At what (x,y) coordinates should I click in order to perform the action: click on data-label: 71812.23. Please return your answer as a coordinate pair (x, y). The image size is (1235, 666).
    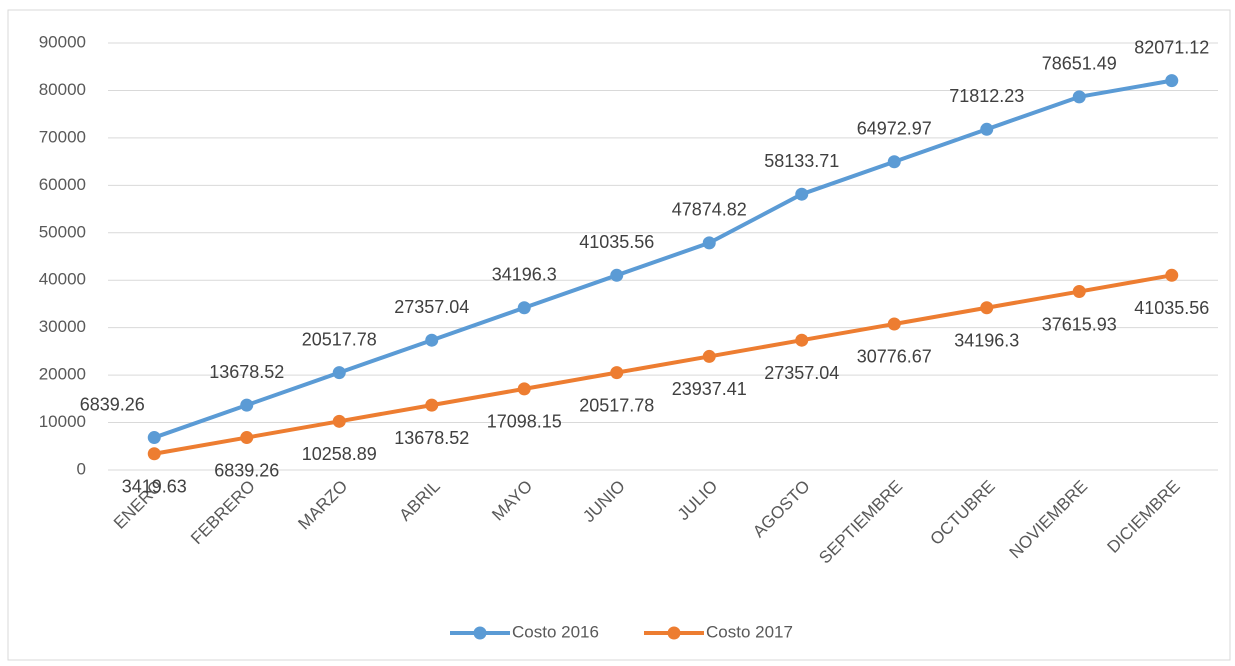
    Looking at the image, I should click on (986, 96).